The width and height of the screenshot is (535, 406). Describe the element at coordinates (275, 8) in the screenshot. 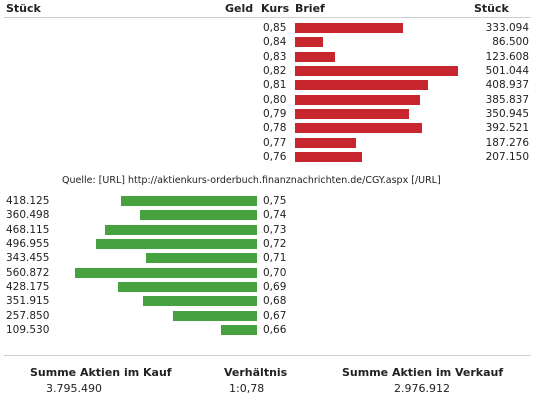

I see `header-kurs: Kurs` at that location.